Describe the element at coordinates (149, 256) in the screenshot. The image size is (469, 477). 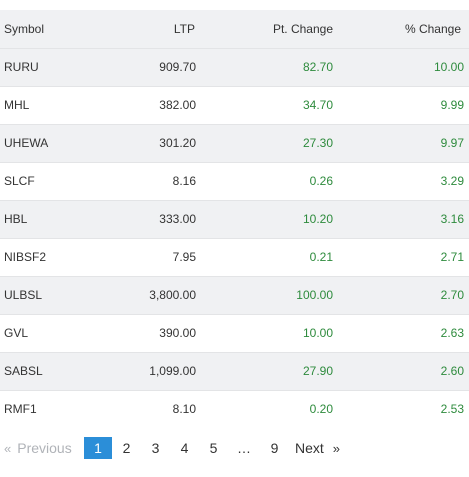
I see `cell-ltp: 7.95` at that location.